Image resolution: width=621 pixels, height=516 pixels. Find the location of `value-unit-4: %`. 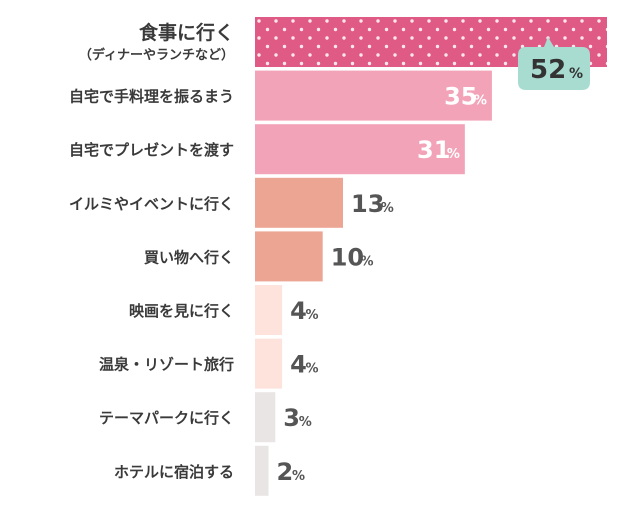

value-unit-4: % is located at coordinates (366, 261).